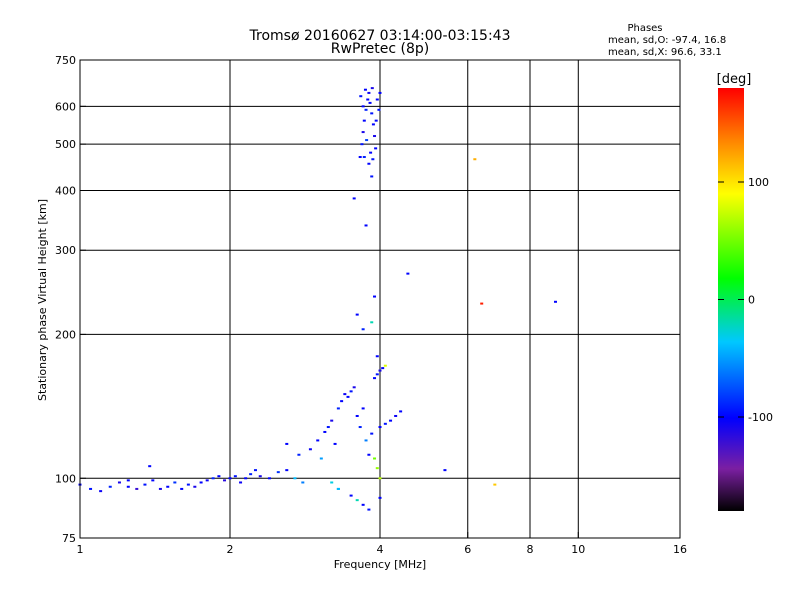 The width and height of the screenshot is (800, 600). What do you see at coordinates (734, 79) in the screenshot?
I see `colorbar-label: [deg]` at bounding box center [734, 79].